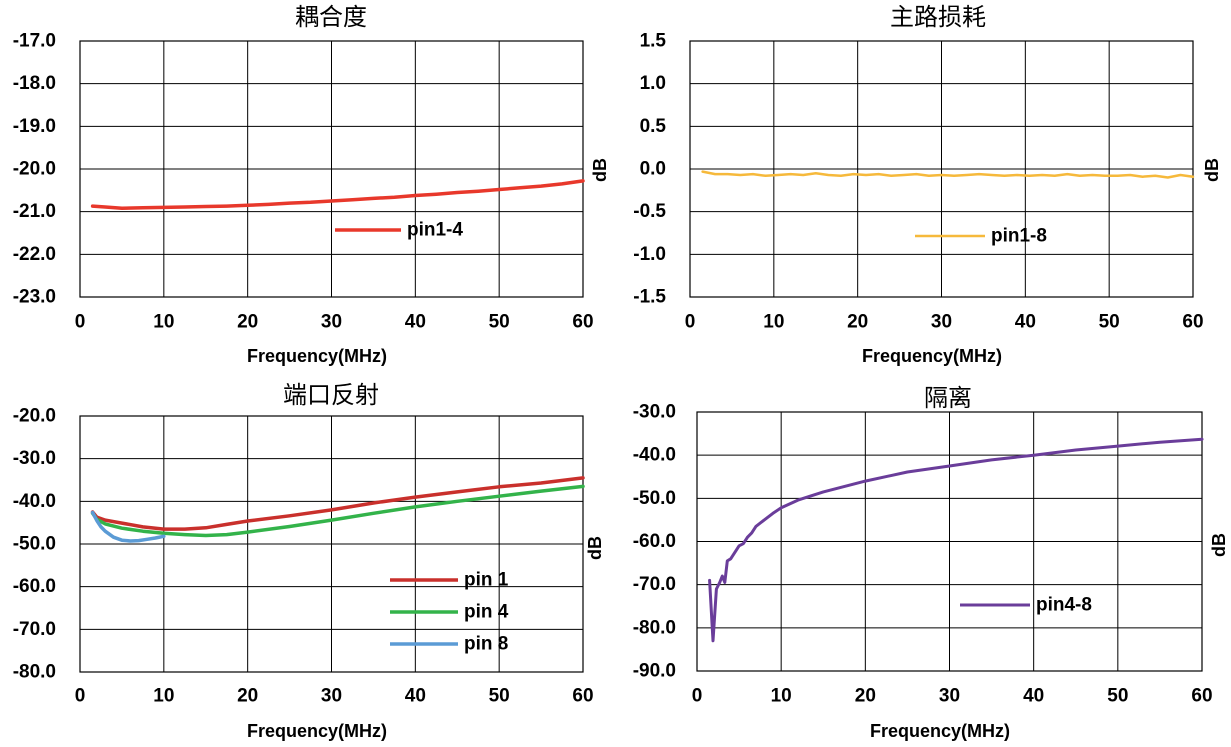 This screenshot has height=747, width=1231. Describe the element at coordinates (399, 230) in the screenshot. I see `legend: pin1-4` at that location.